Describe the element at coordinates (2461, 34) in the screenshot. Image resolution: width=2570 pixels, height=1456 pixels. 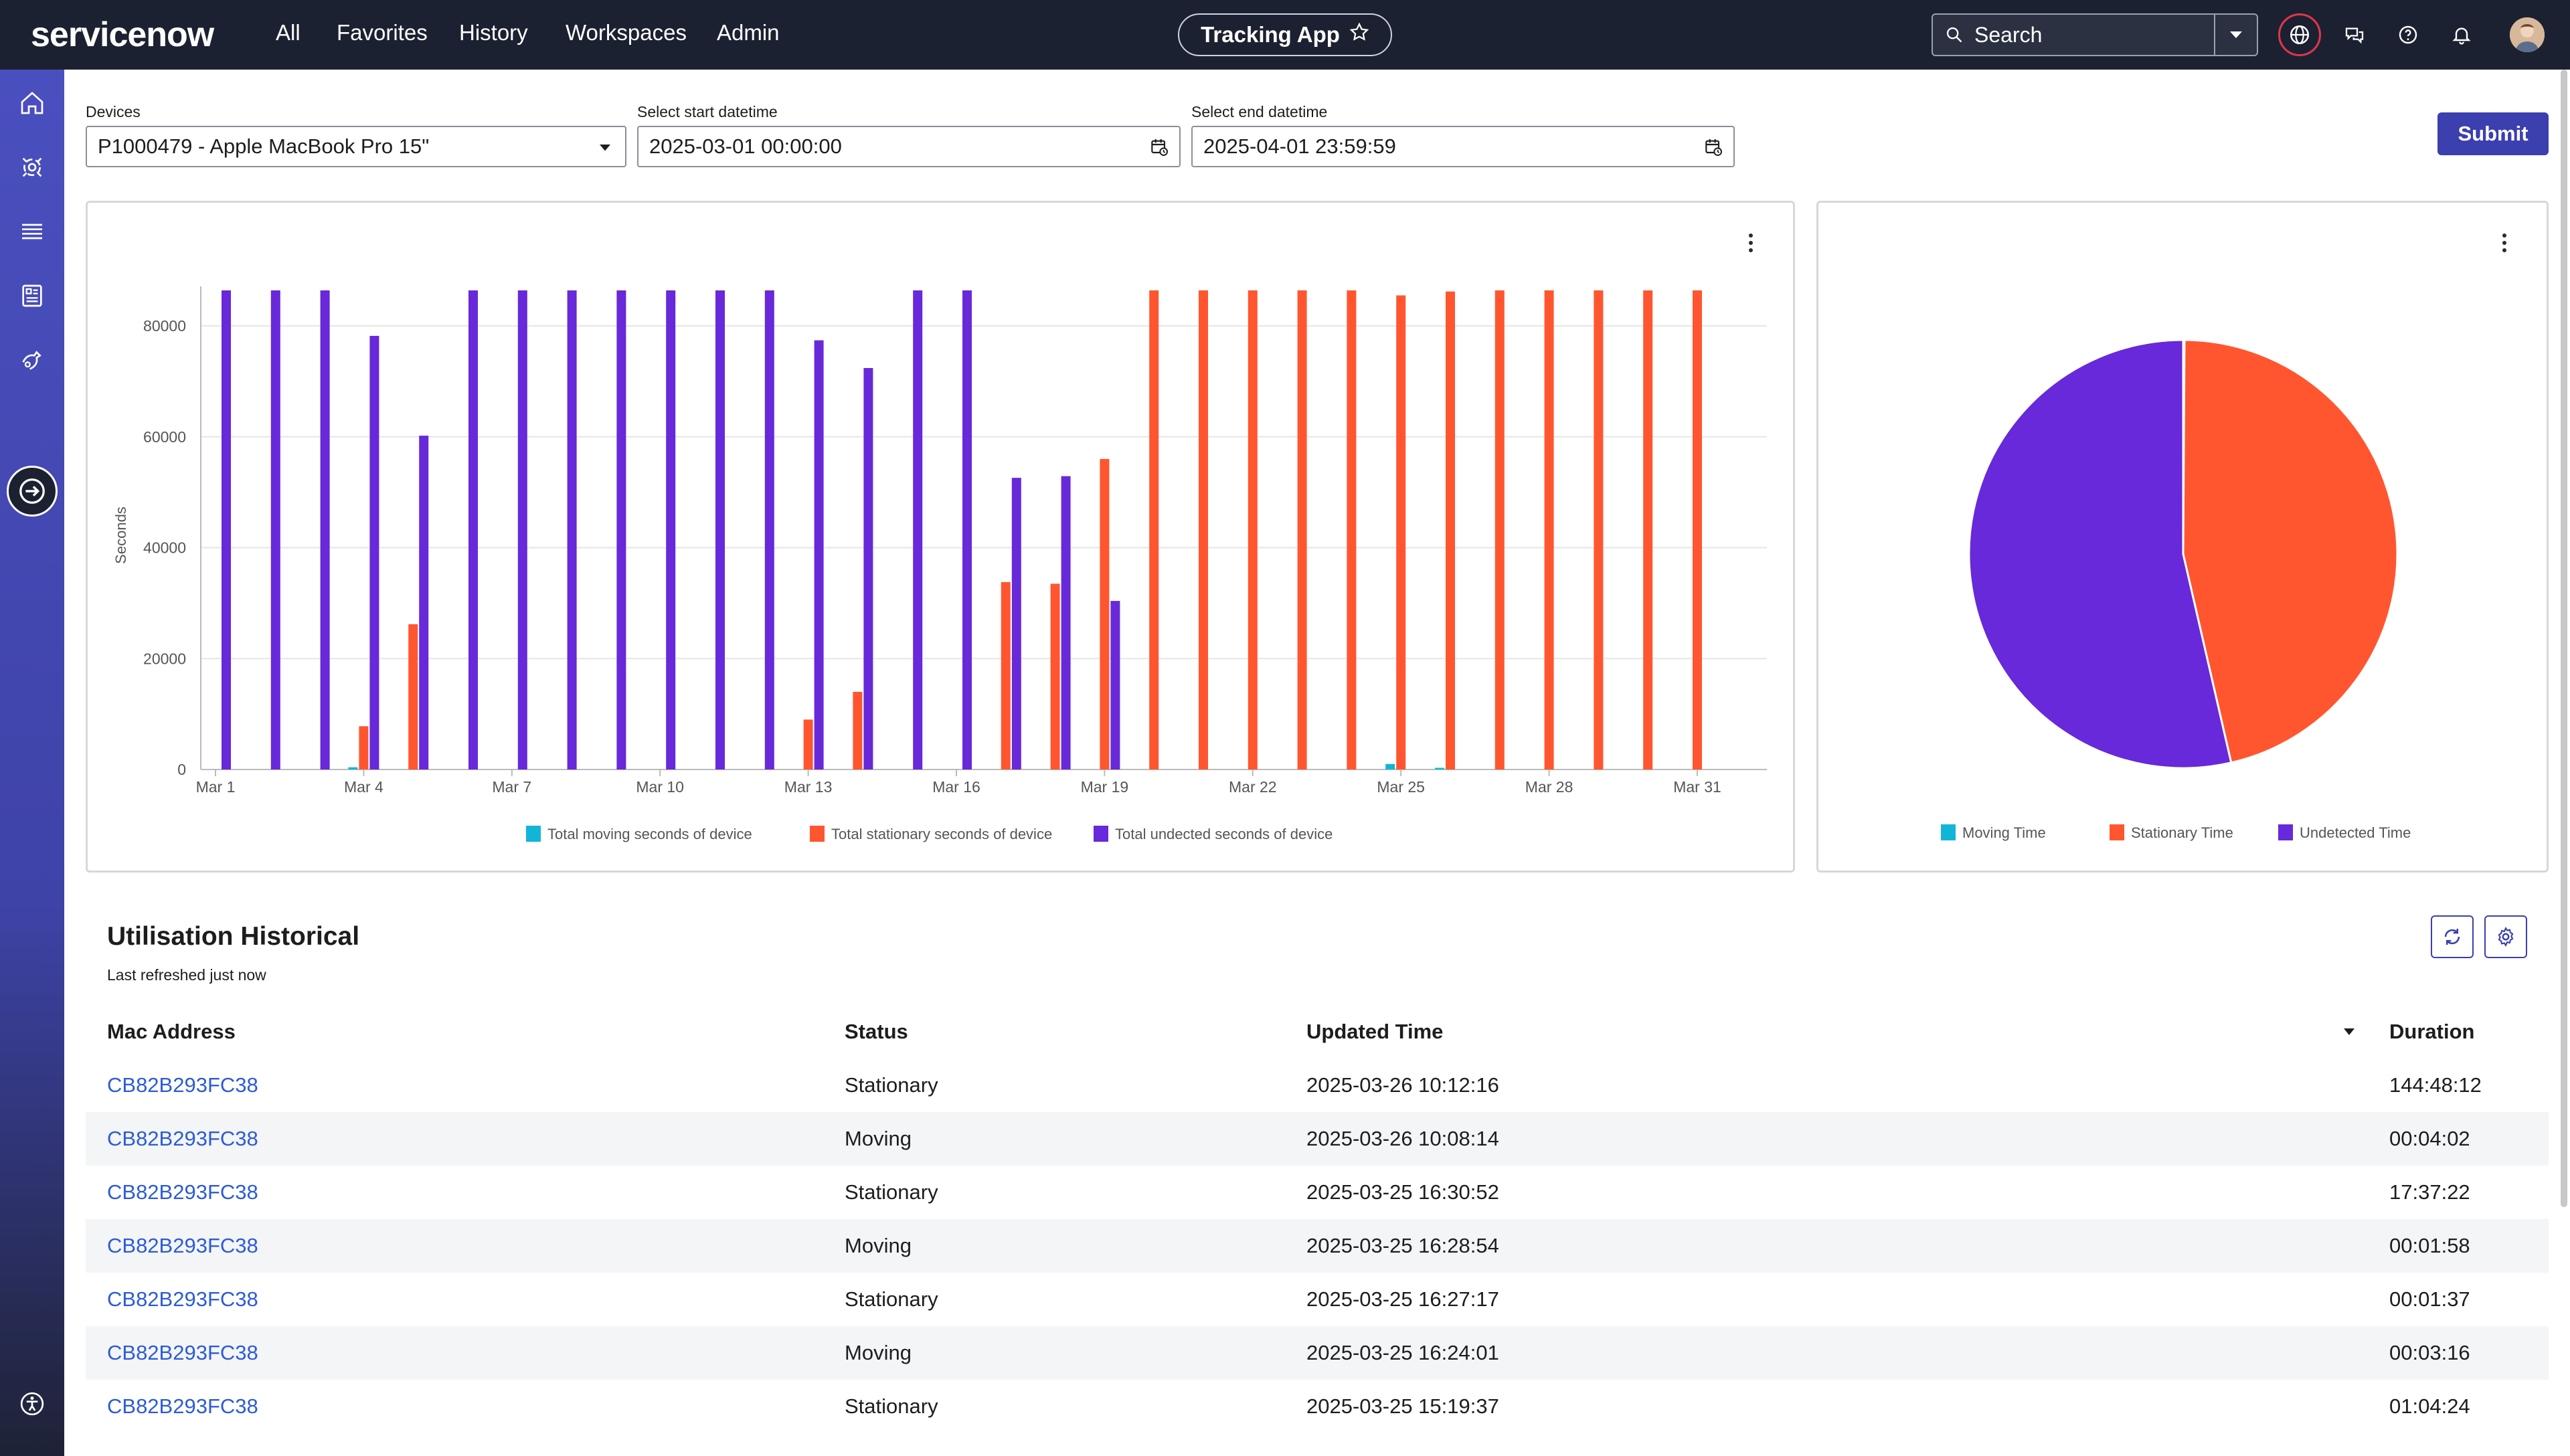
I see `notification-bell-icon` at that location.